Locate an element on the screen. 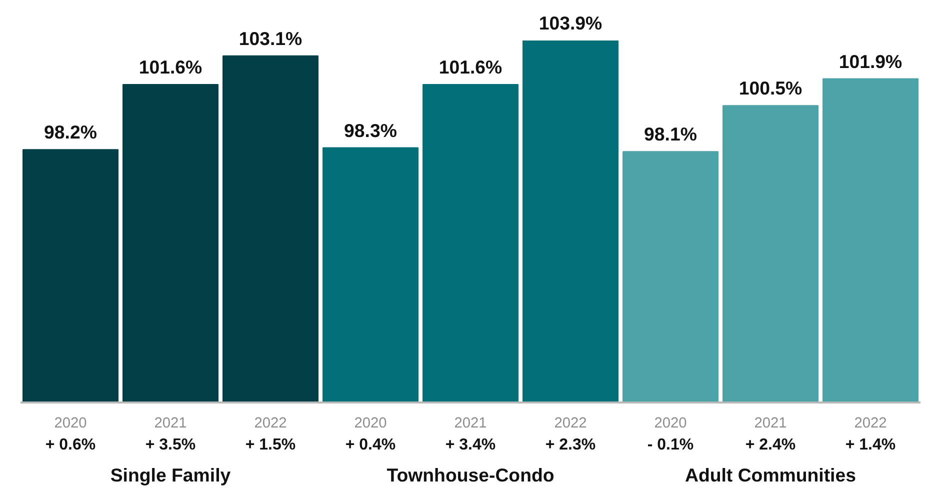  text: + 0.4% is located at coordinates (370, 445).